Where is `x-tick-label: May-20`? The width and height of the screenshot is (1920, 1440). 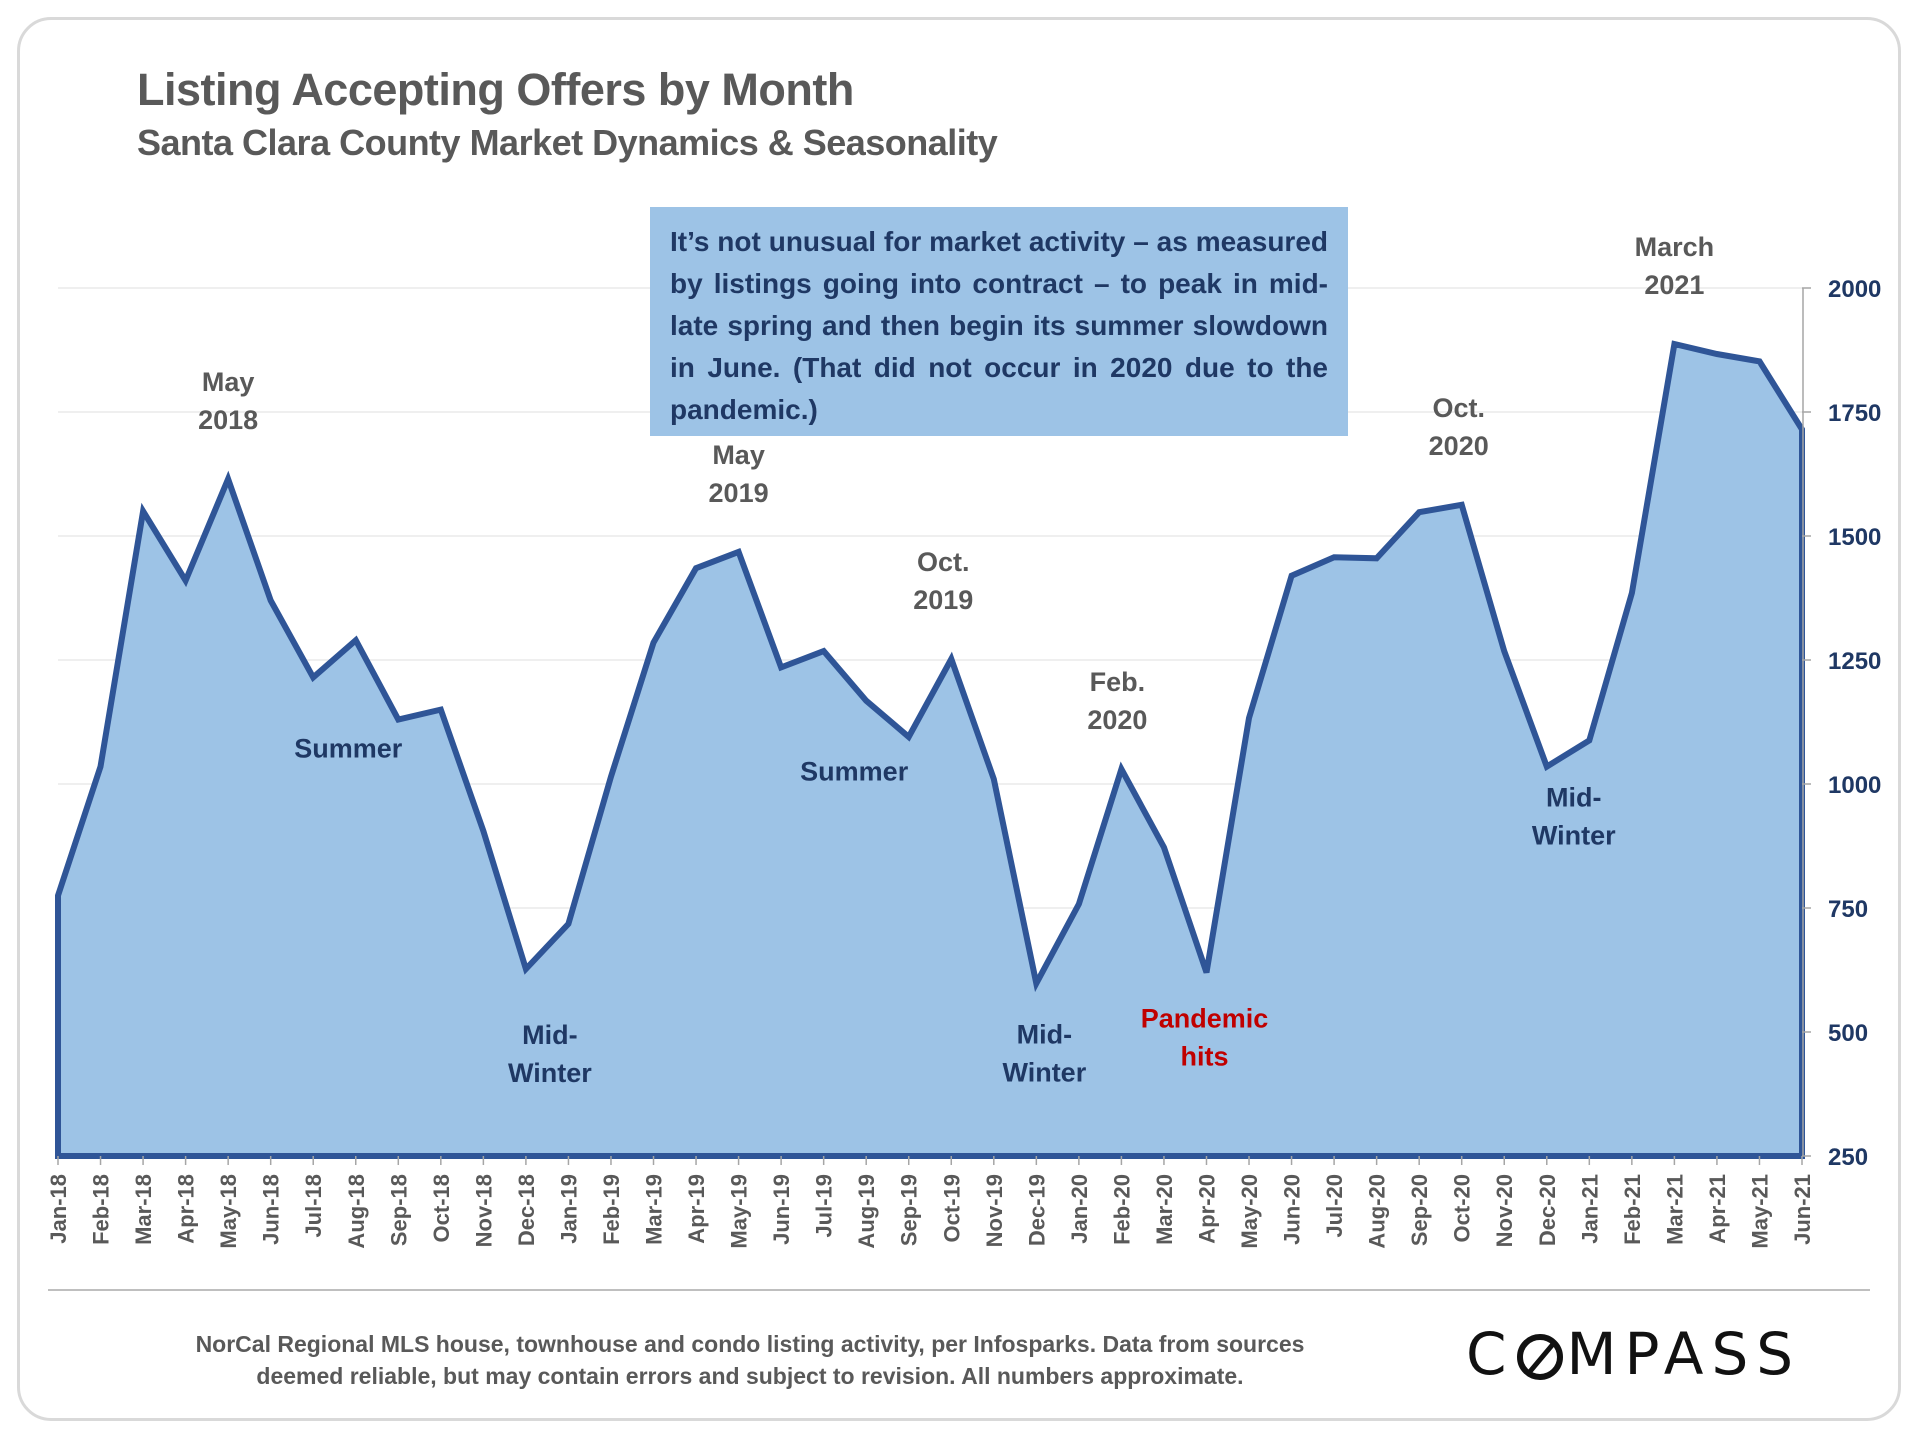 x-tick-label: May-20 is located at coordinates (1249, 1211).